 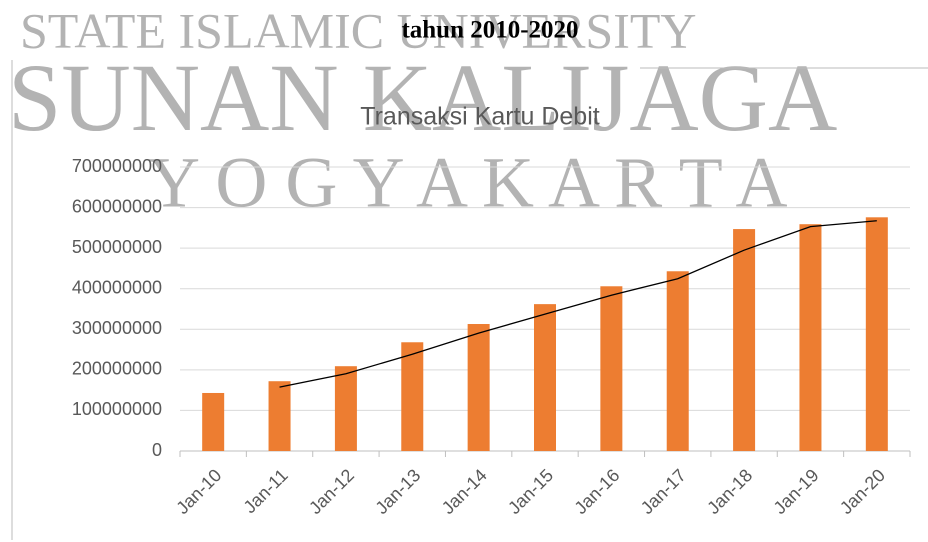 I want to click on x-tick-label: Jan-19, so click(x=796, y=491).